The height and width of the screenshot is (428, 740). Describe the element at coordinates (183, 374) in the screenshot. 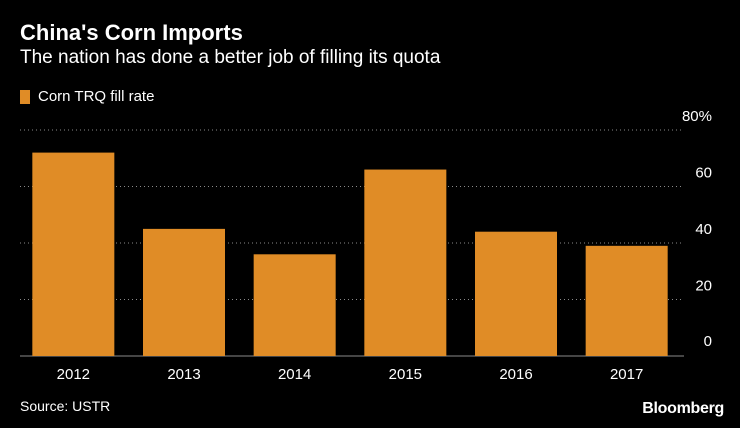

I see `x-tick-label: 2013` at that location.